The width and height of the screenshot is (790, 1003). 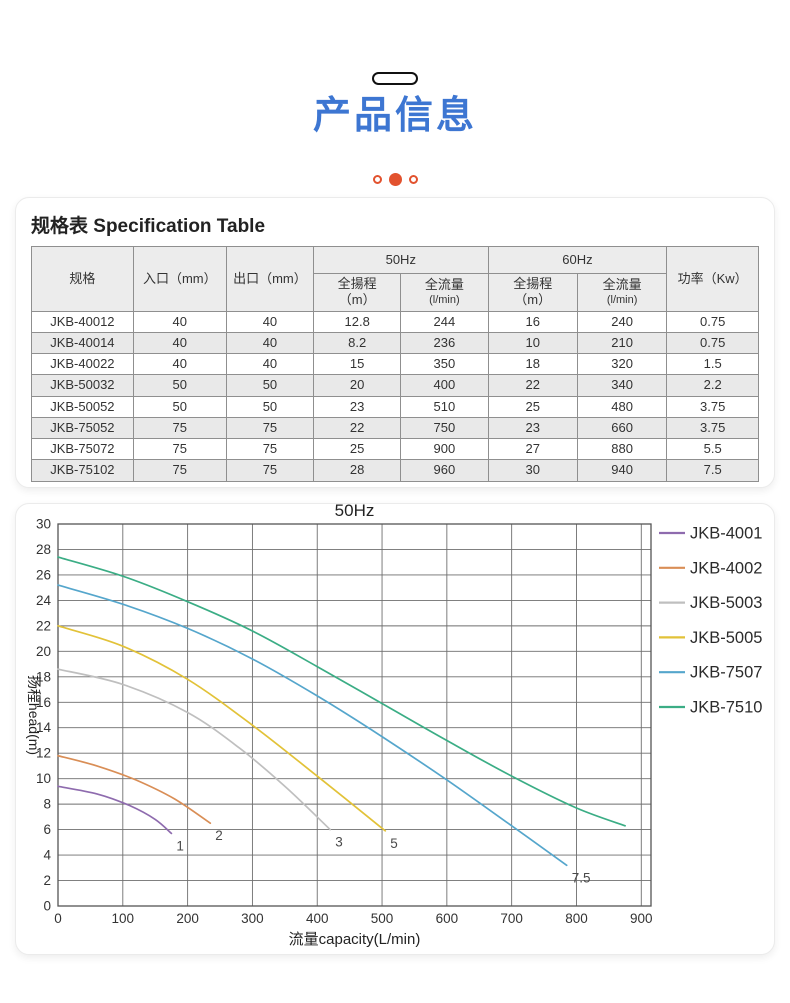 What do you see at coordinates (444, 343) in the screenshot?
I see `spec-cell-value: 236` at bounding box center [444, 343].